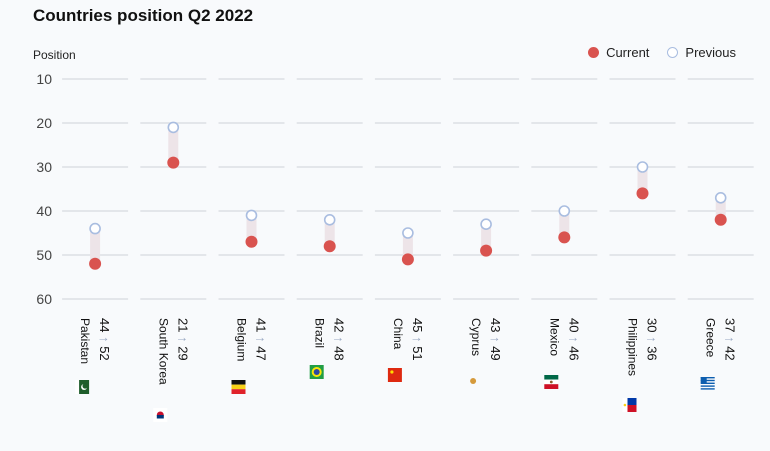 This screenshot has width=770, height=451. What do you see at coordinates (633, 347) in the screenshot?
I see `country-name-label: Philippines` at bounding box center [633, 347].